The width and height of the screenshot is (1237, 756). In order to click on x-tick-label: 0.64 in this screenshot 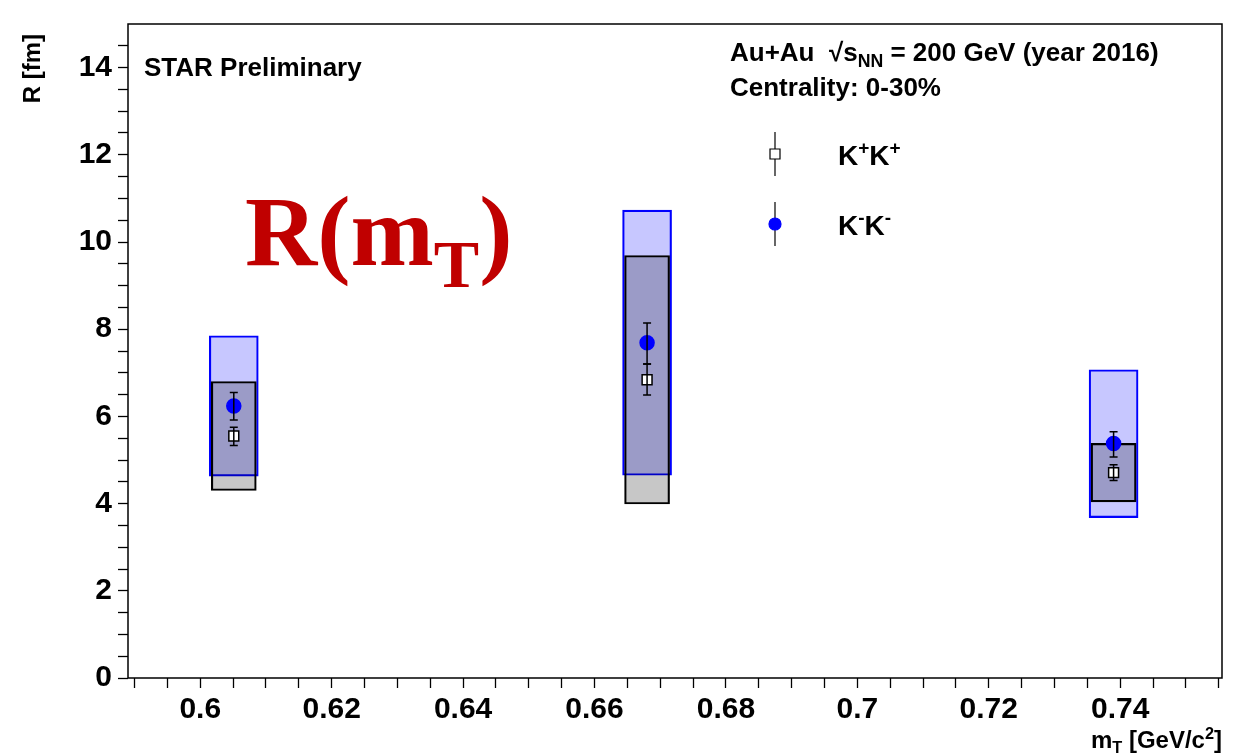, I will do `click(463, 708)`.